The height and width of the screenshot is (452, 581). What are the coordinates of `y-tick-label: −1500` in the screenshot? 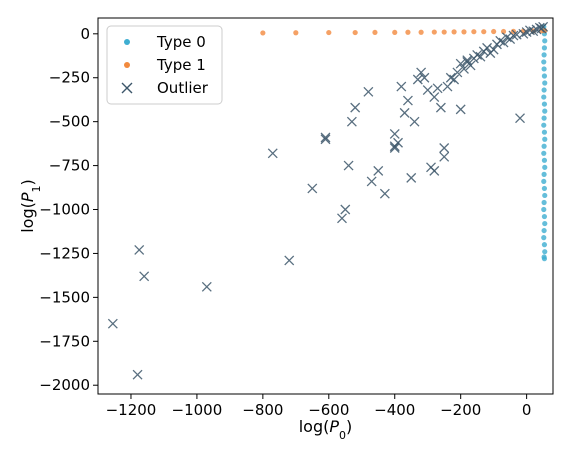 It's located at (64, 297).